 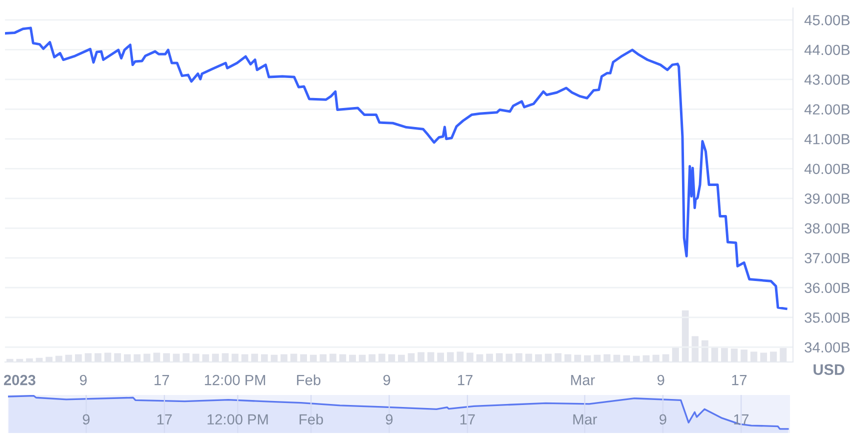 What do you see at coordinates (827, 258) in the screenshot?
I see `y-tick-label: 37.00B` at bounding box center [827, 258].